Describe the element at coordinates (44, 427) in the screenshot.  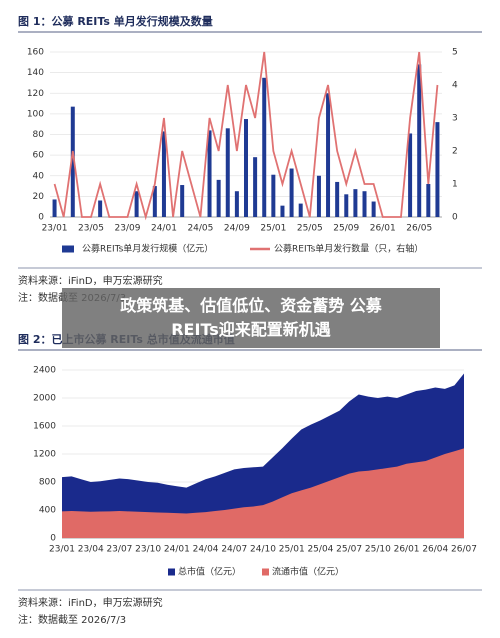
I see `y-tick-label: 1600` at that location.